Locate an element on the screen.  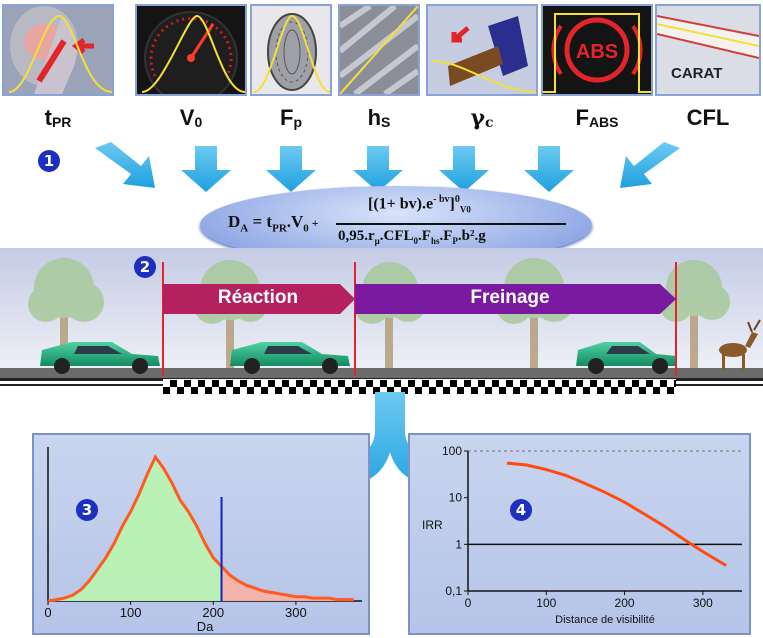
arrow-down-icon is located at coordinates (377, 169).